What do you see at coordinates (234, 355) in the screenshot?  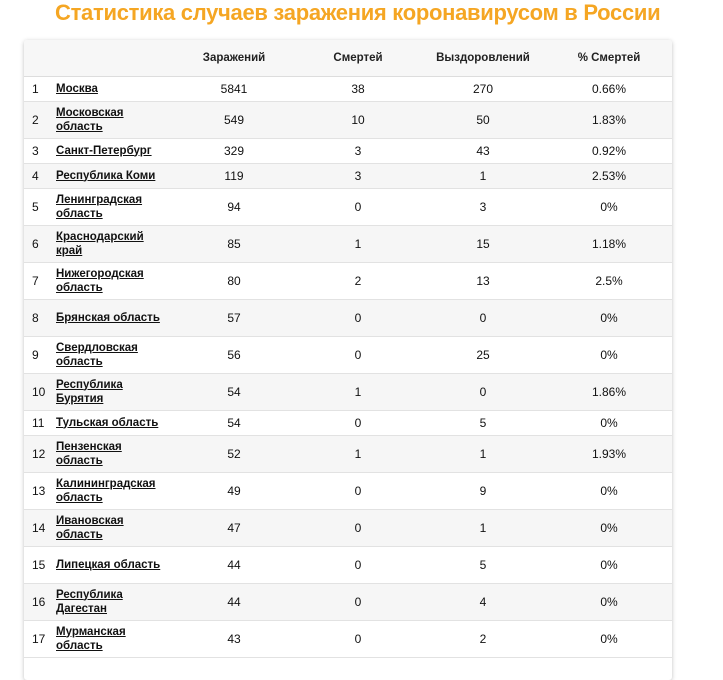 I see `infected-cell: 56` at bounding box center [234, 355].